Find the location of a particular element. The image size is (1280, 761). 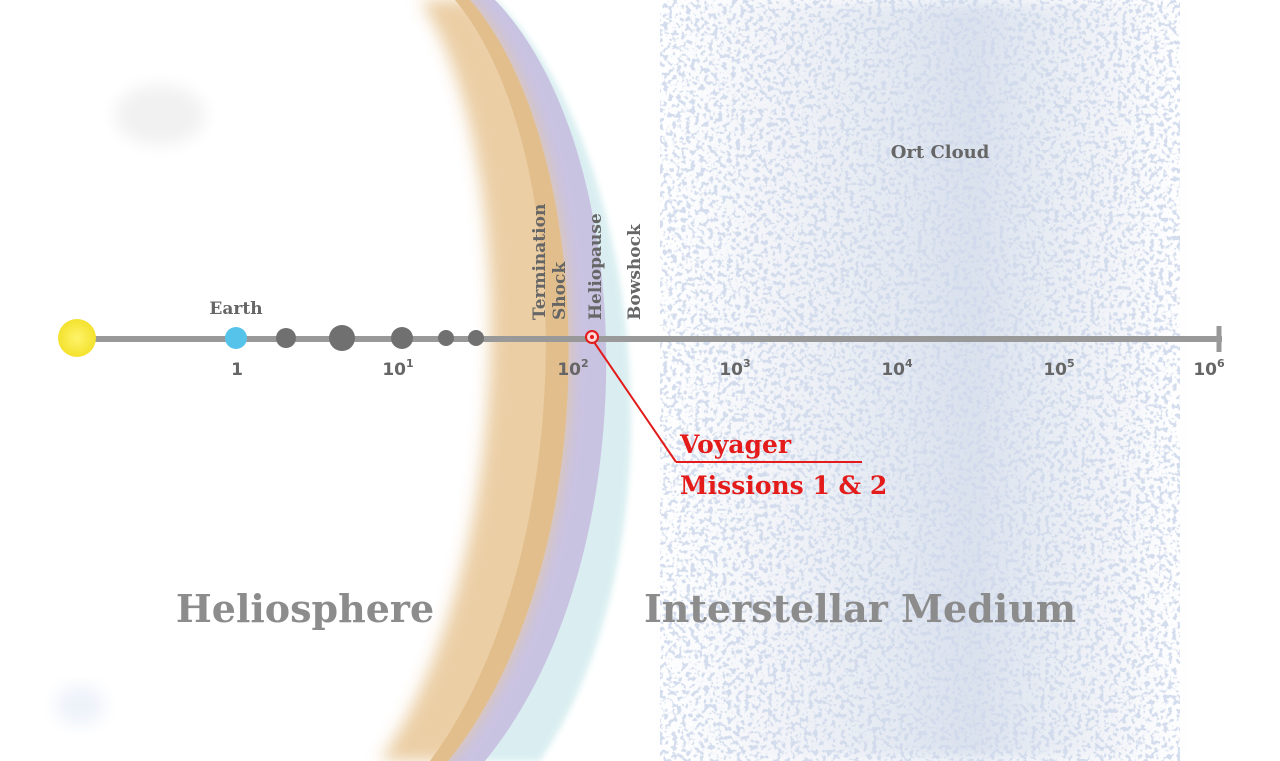

axis-tick-labels: 1 101 102 103 104 105 106 is located at coordinates (728, 368).